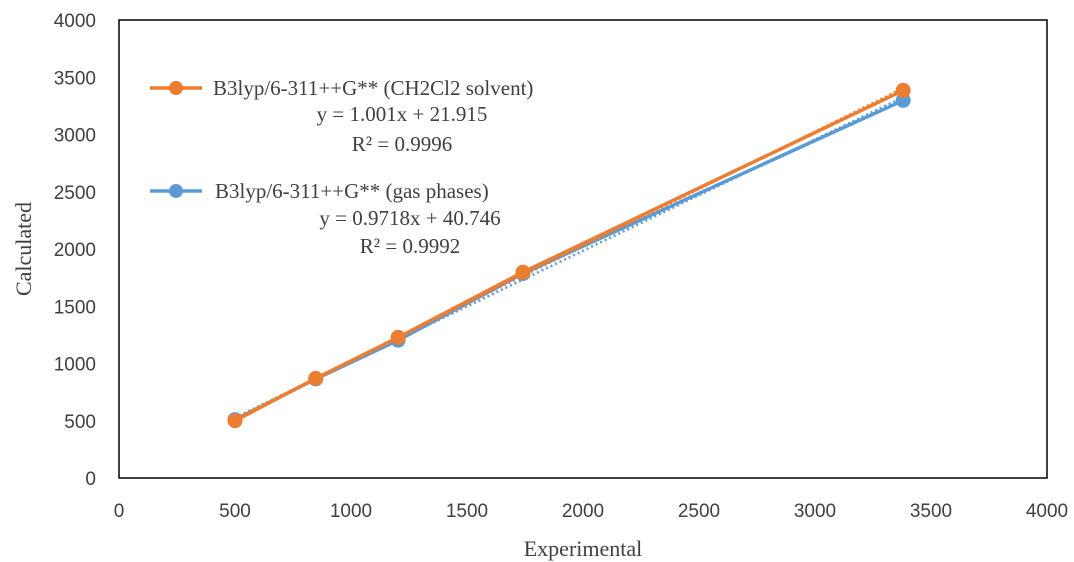  I want to click on y-tick-label: 1000, so click(75, 365).